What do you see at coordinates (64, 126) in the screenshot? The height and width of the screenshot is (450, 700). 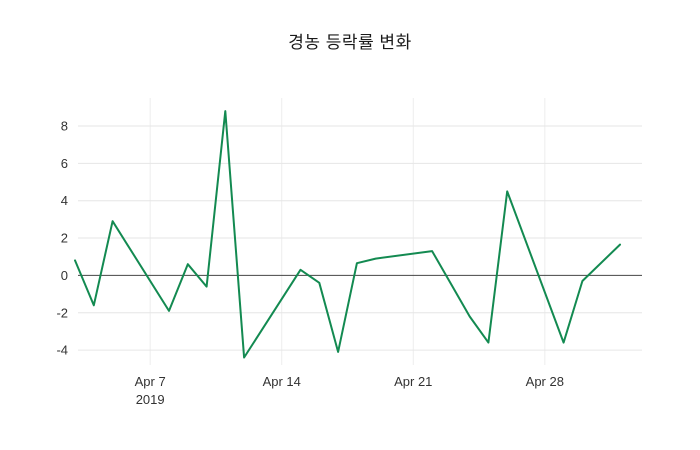 I see `y-tick-label: 8` at bounding box center [64, 126].